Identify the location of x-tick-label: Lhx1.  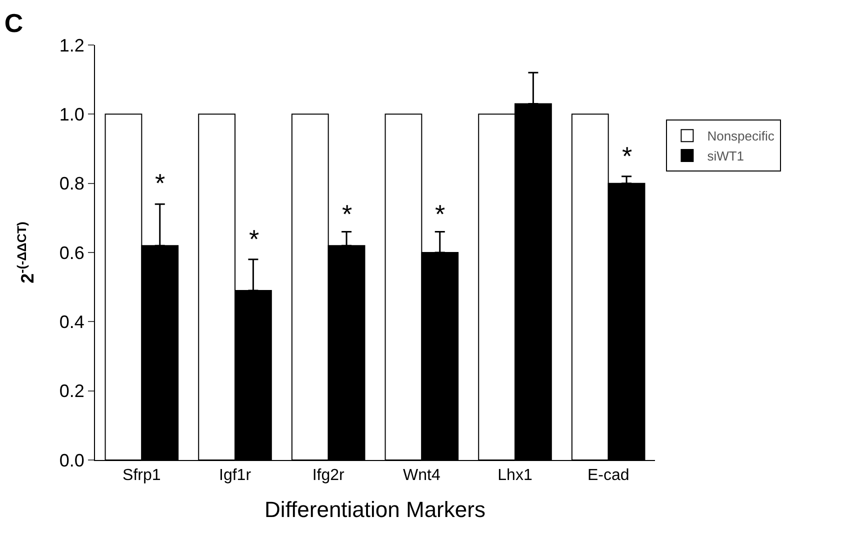
(515, 475).